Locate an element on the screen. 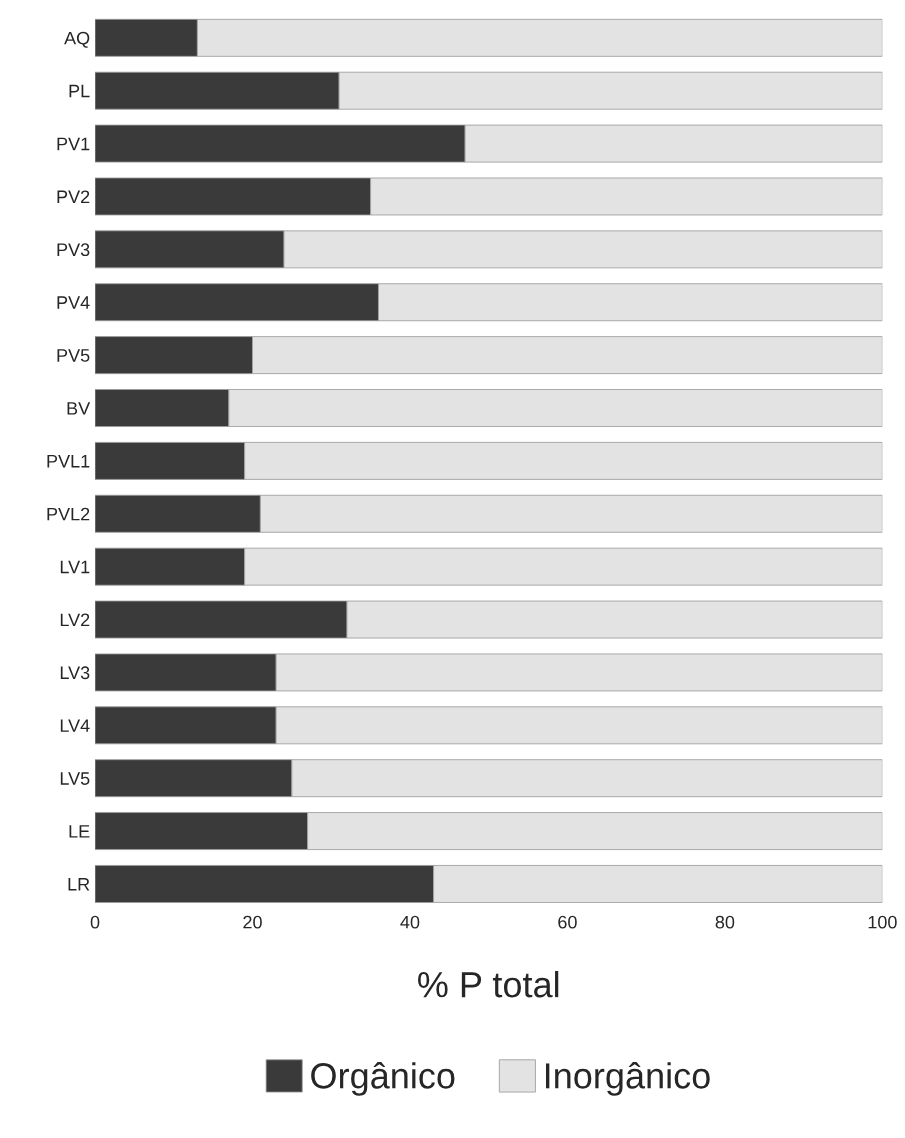  y-tick-label: PL is located at coordinates (79, 91).